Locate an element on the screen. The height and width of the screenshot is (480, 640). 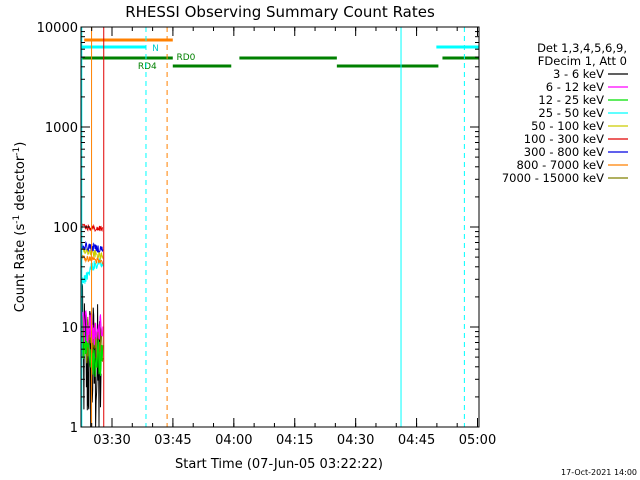
x-tick-label: 03:30 is located at coordinates (111, 440).